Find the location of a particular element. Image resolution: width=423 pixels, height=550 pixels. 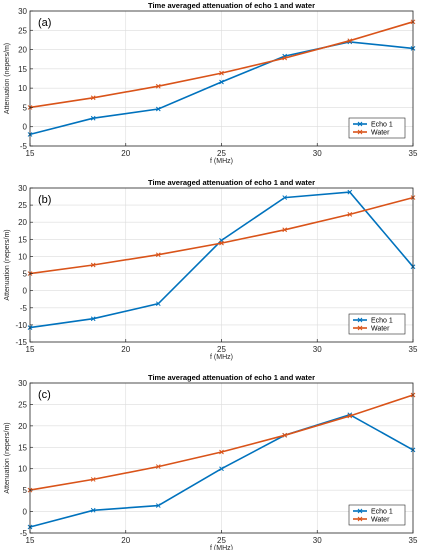

y-tick-label: -15 is located at coordinates (21, 342).